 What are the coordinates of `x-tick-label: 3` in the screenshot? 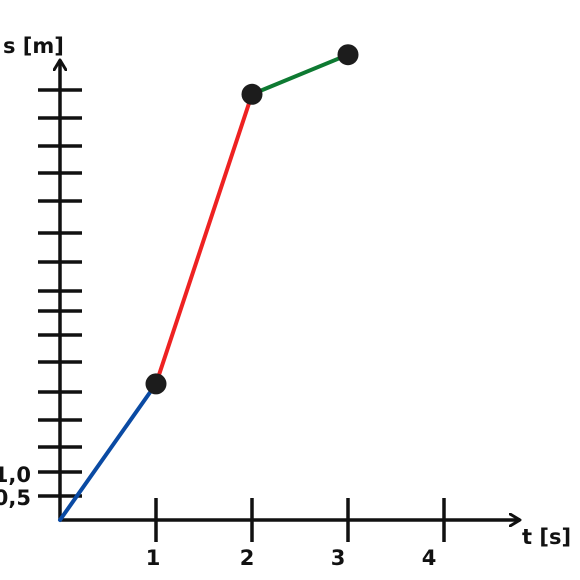 It's located at (338, 558).